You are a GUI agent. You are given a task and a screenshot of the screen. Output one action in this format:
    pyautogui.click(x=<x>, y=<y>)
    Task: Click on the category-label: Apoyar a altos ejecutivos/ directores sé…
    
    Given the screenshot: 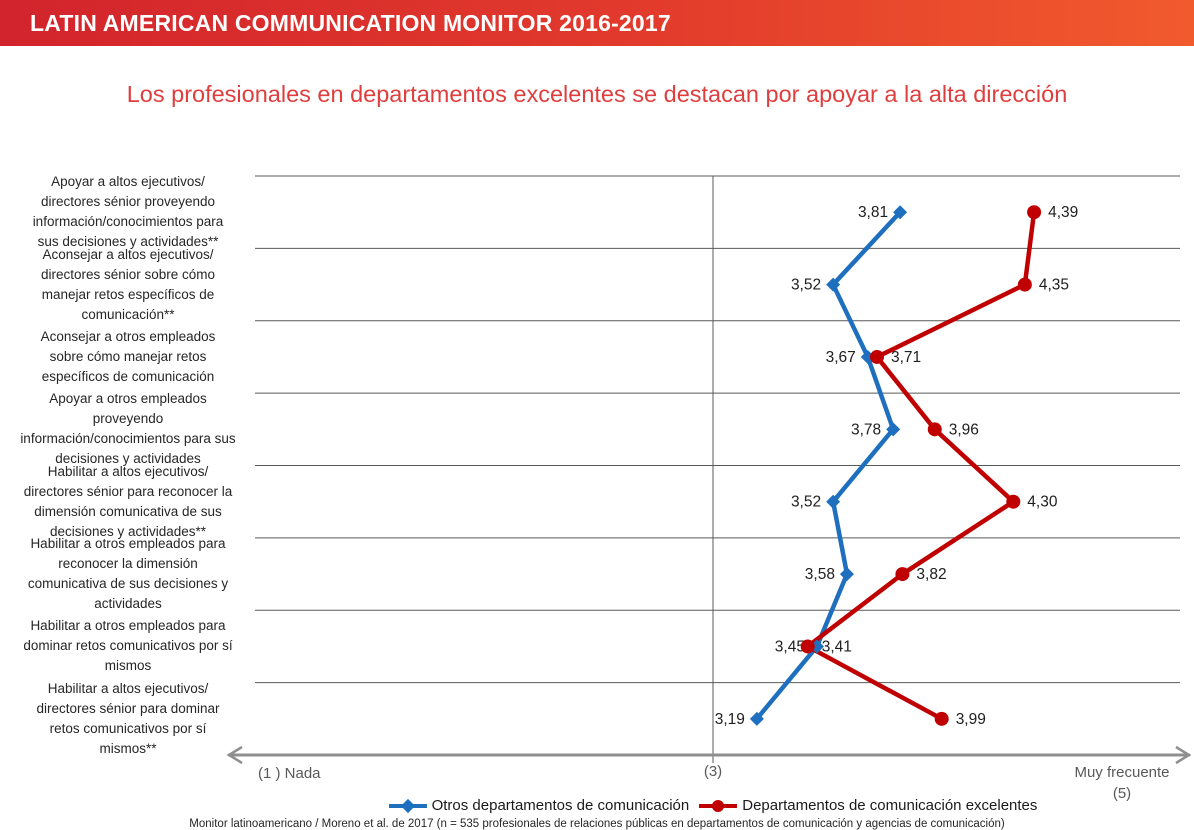 What is the action you would take?
    pyautogui.click(x=128, y=212)
    